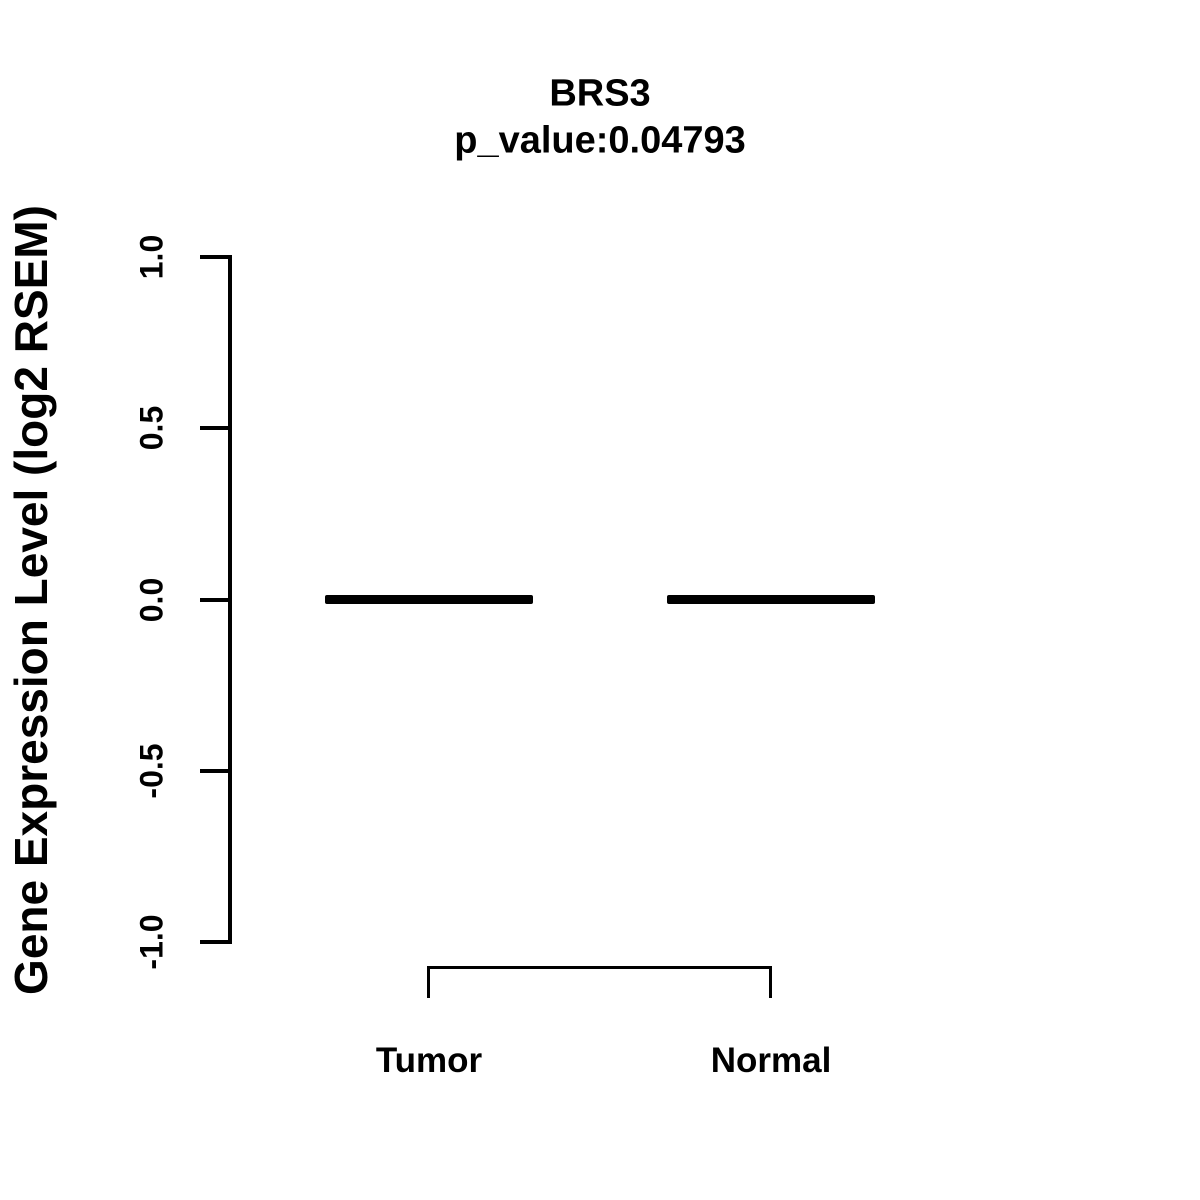  What do you see at coordinates (151, 600) in the screenshot?
I see `y-tick-label-0.0: 0.0` at bounding box center [151, 600].